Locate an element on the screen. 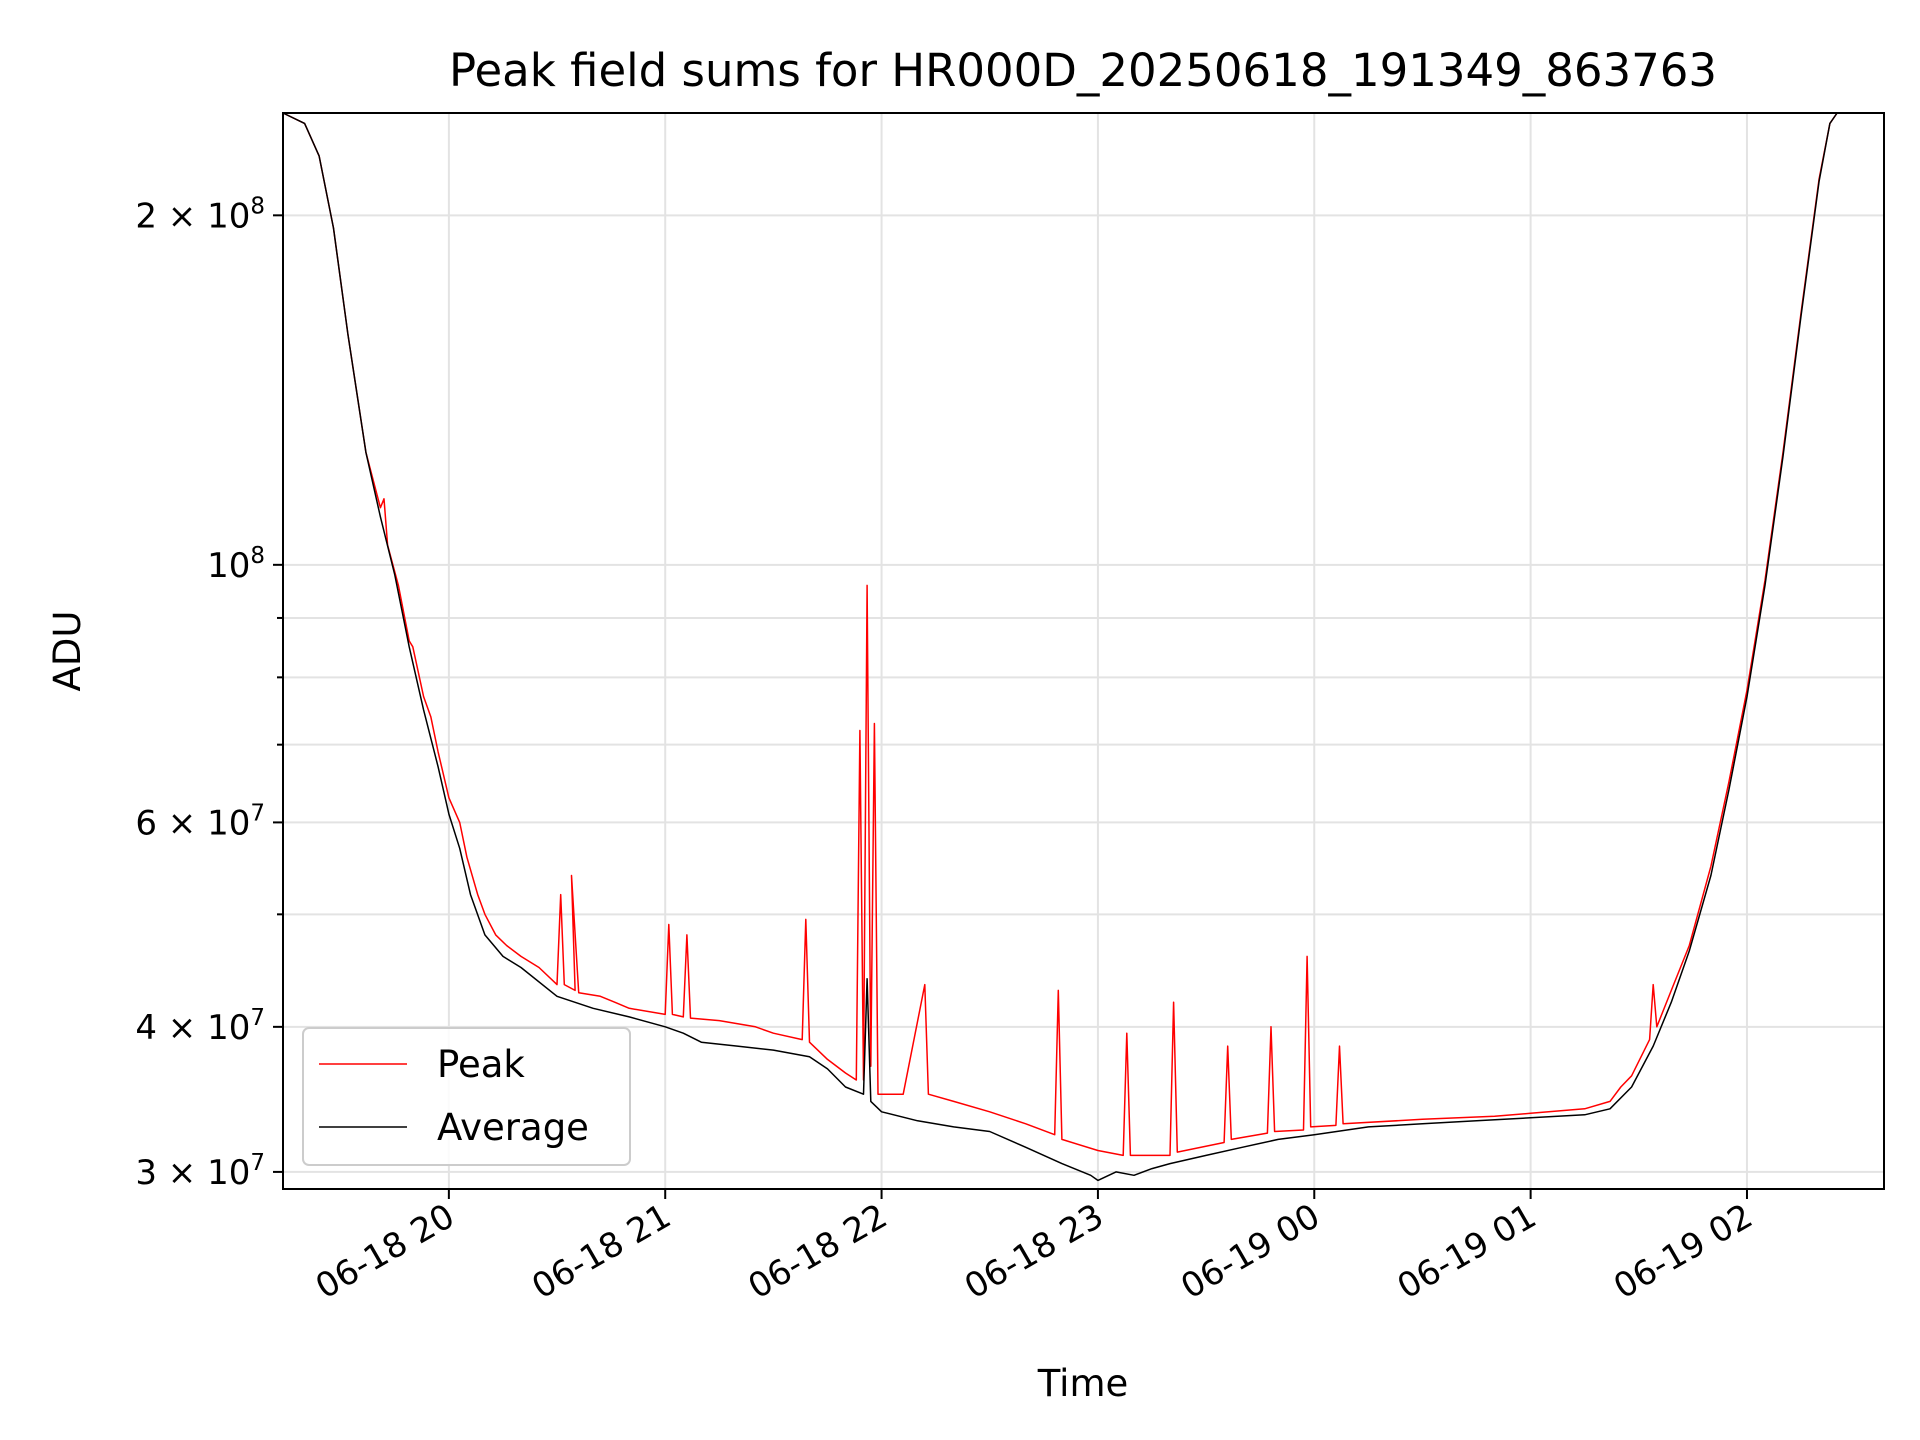  y-tick-label: 3 × 107 is located at coordinates (200, 1171).